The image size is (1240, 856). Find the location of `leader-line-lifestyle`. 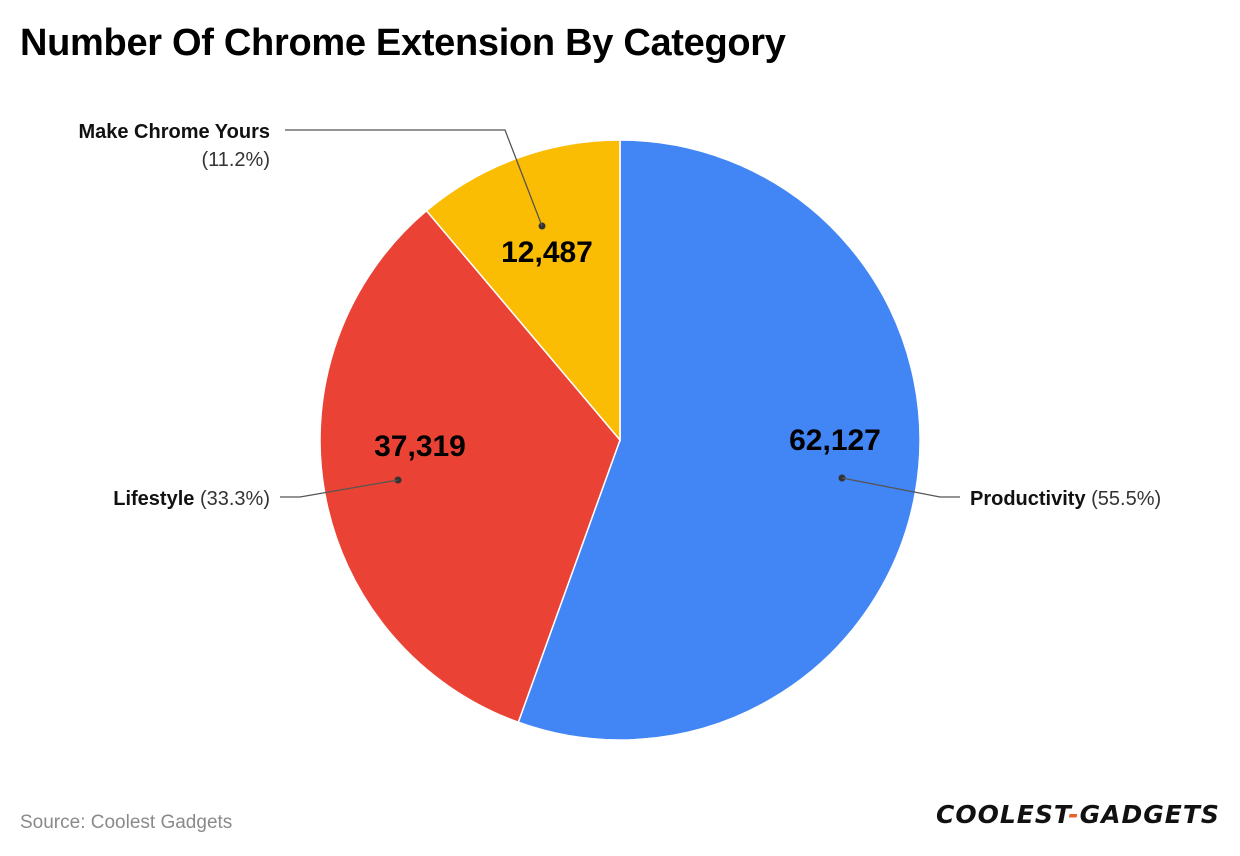

leader-line-lifestyle is located at coordinates (339, 488).